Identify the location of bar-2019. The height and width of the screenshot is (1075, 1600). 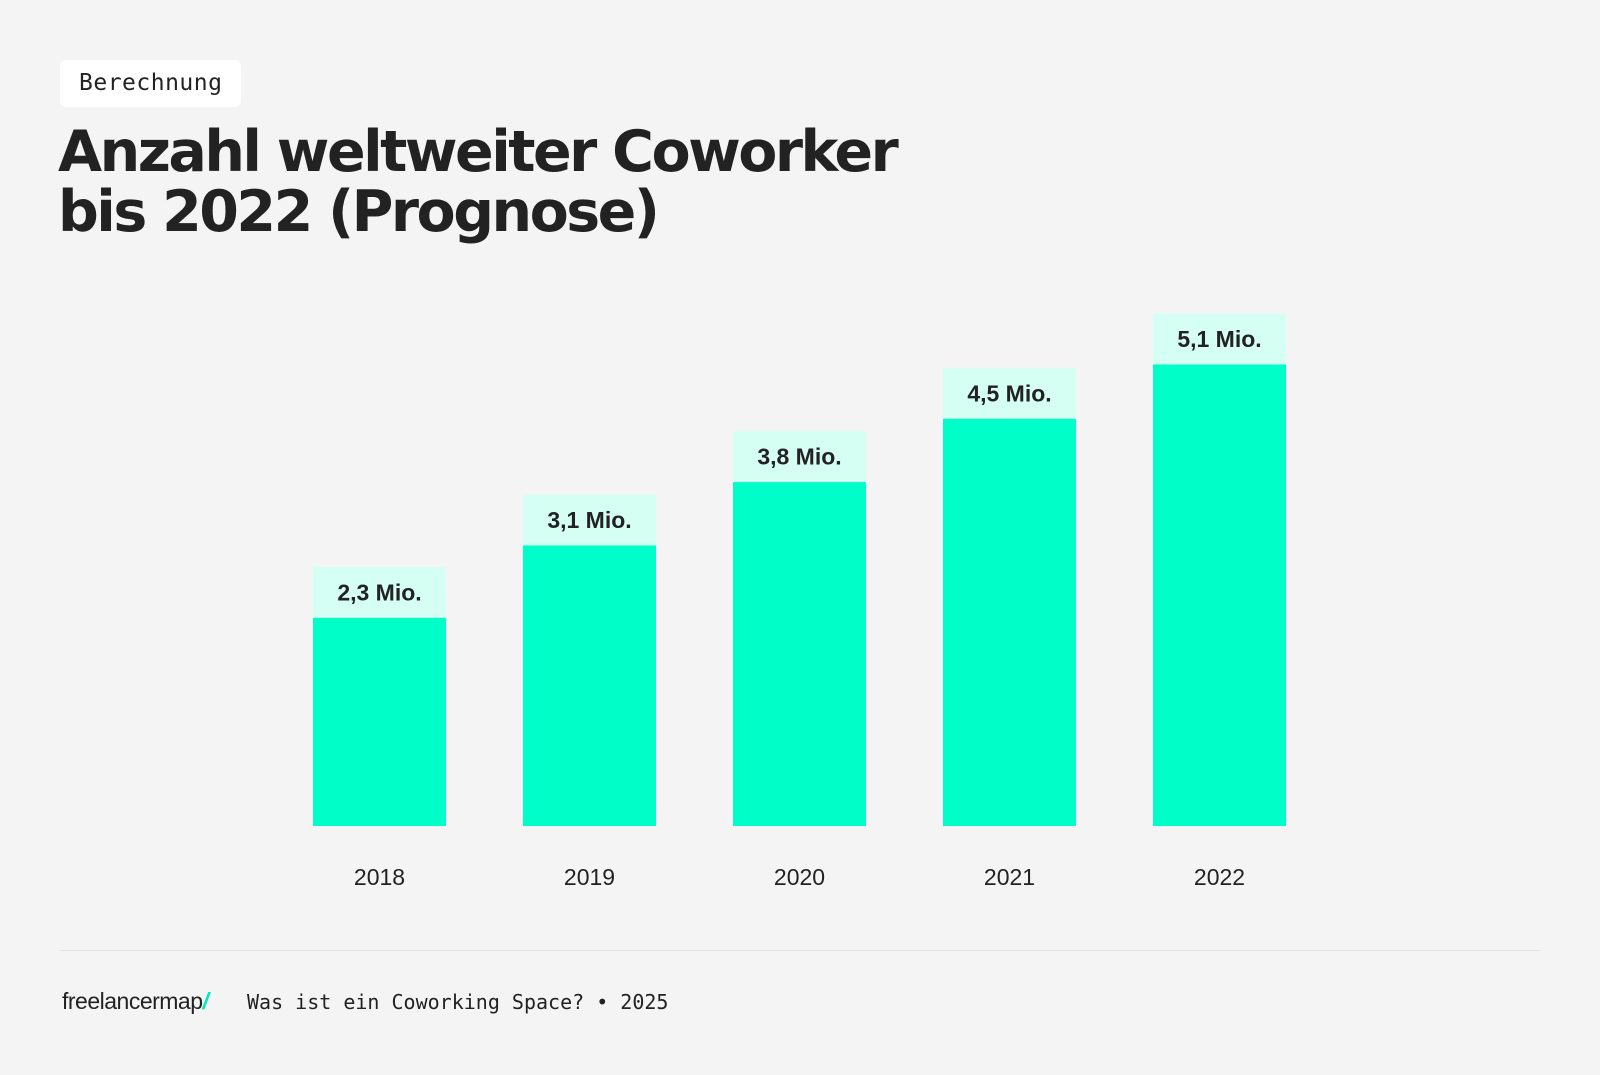
(589, 685).